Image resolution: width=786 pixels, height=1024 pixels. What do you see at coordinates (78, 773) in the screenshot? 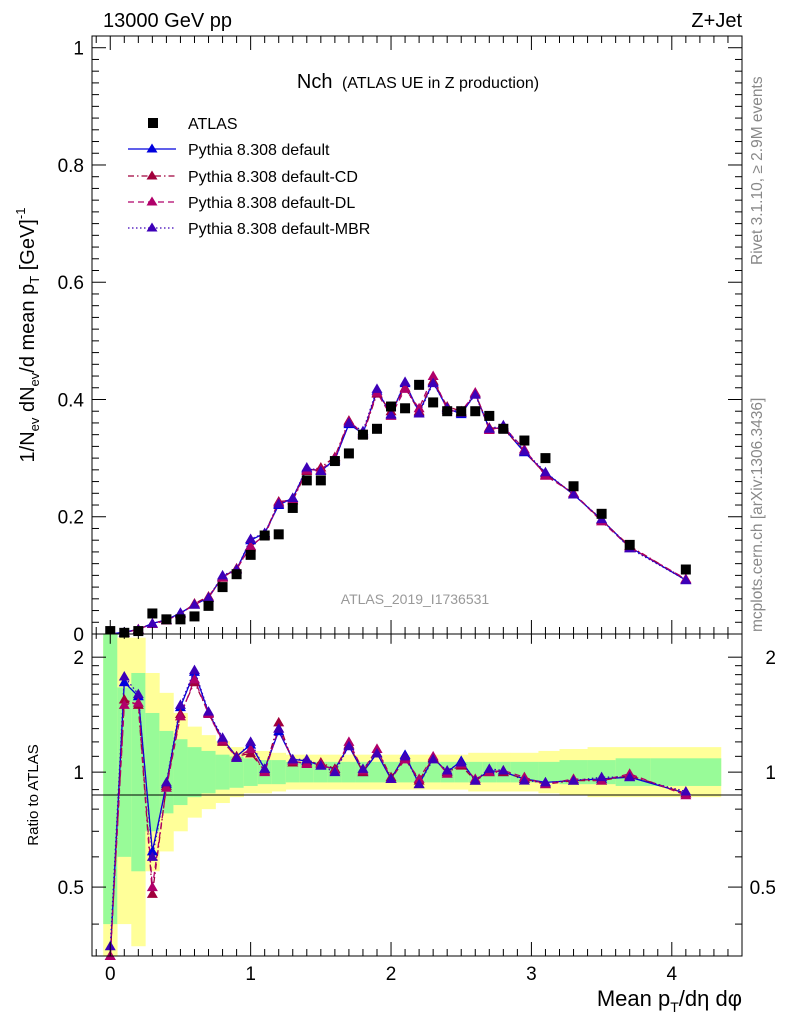
I see `ratio-y-tick-label-left: 1` at bounding box center [78, 773].